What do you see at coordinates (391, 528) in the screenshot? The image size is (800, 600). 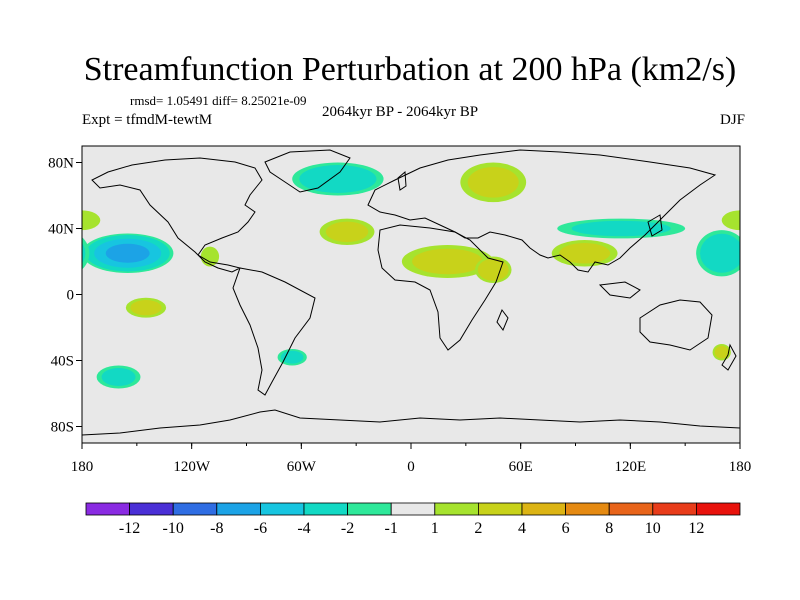 I see `colorbar-label: -1` at bounding box center [391, 528].